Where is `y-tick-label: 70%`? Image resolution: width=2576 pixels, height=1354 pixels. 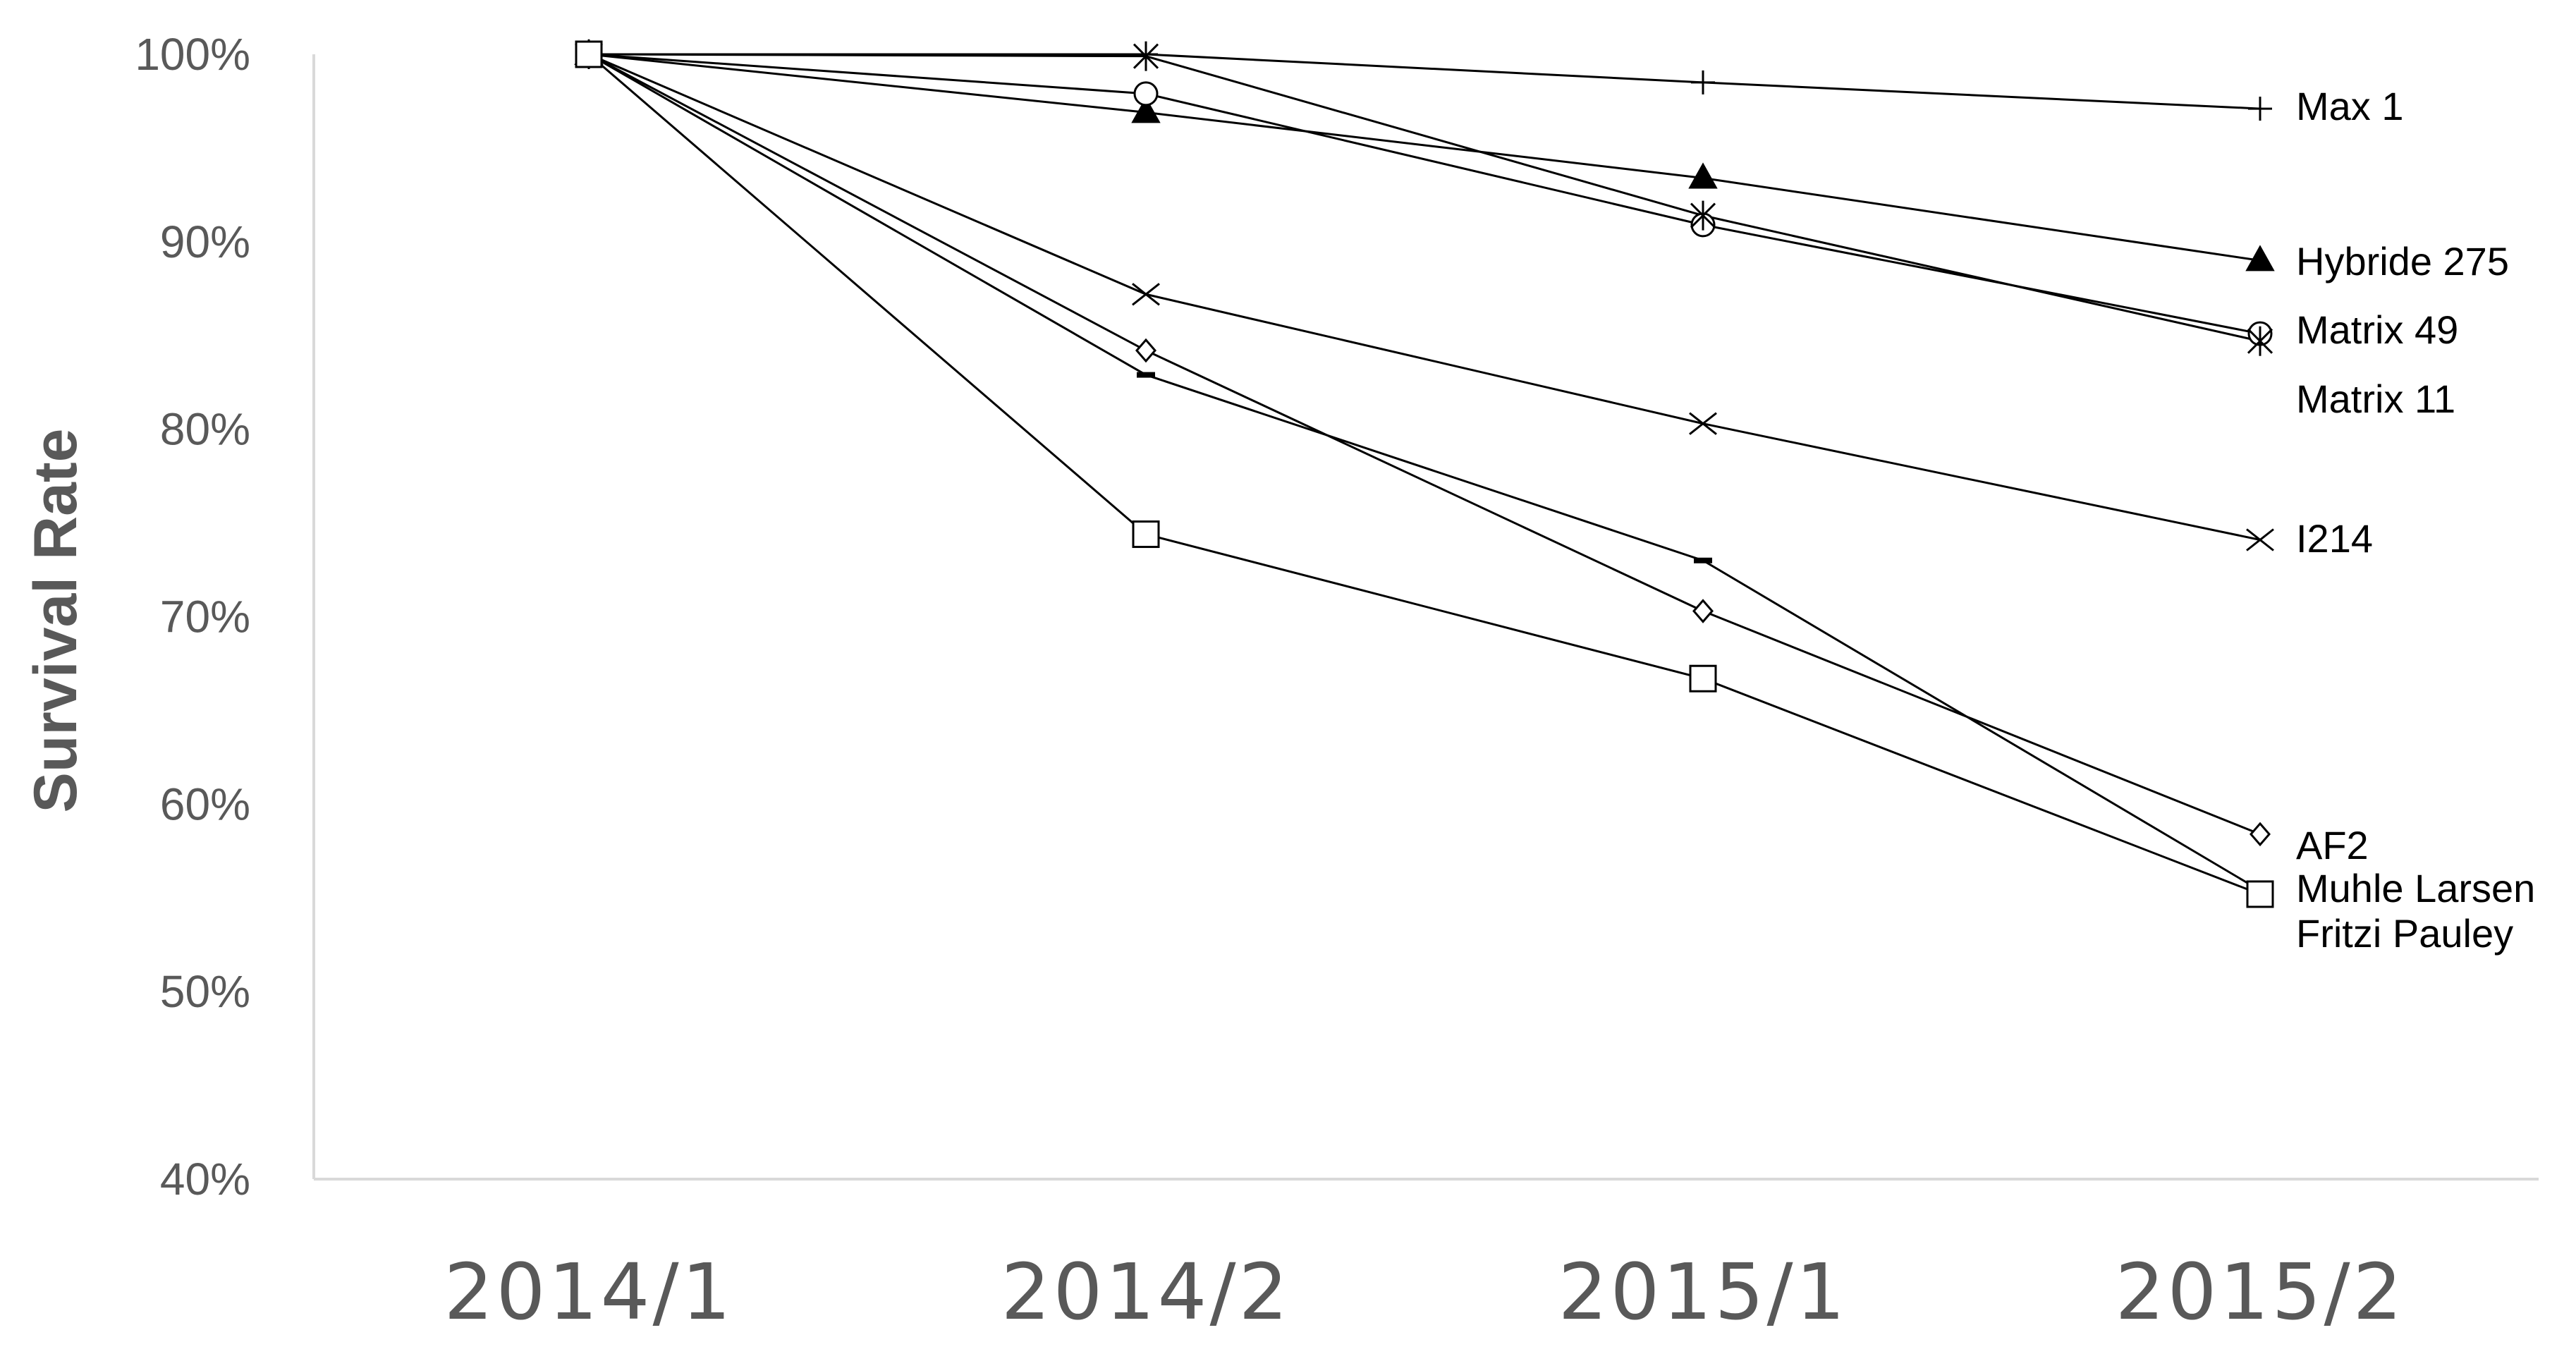 y-tick-label: 70% is located at coordinates (205, 617).